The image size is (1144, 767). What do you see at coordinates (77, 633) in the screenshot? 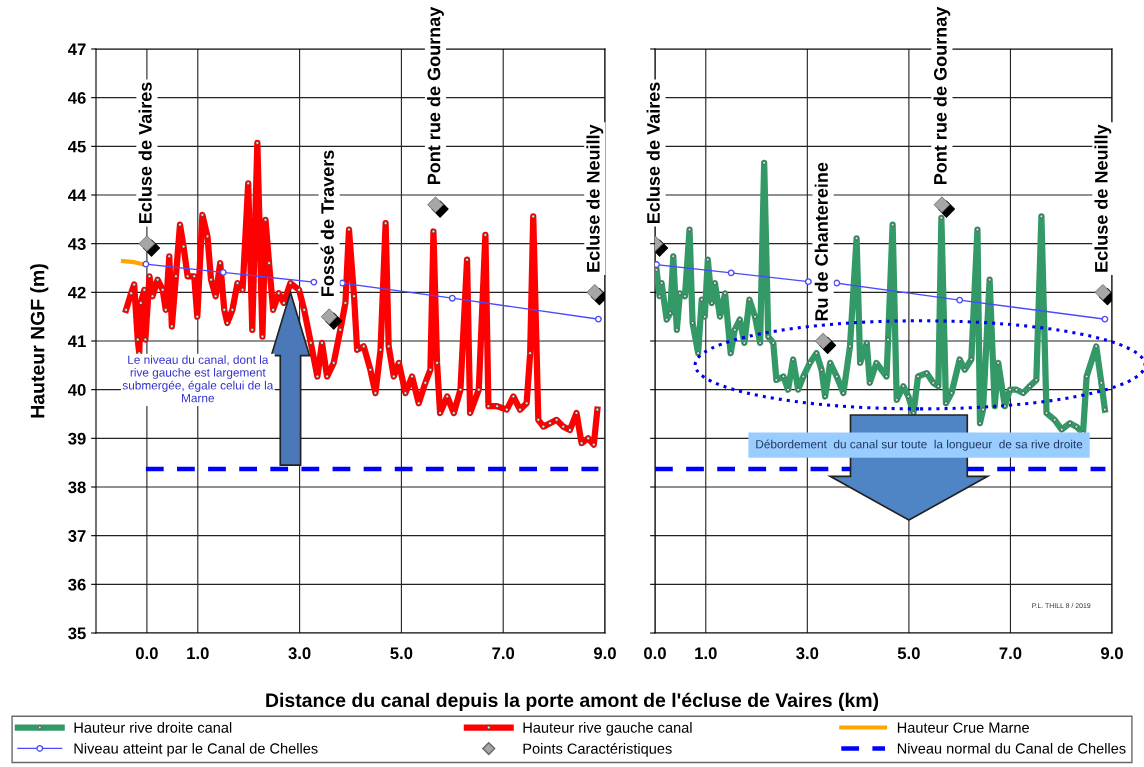
I see `y-tick-label: 35` at bounding box center [77, 633].